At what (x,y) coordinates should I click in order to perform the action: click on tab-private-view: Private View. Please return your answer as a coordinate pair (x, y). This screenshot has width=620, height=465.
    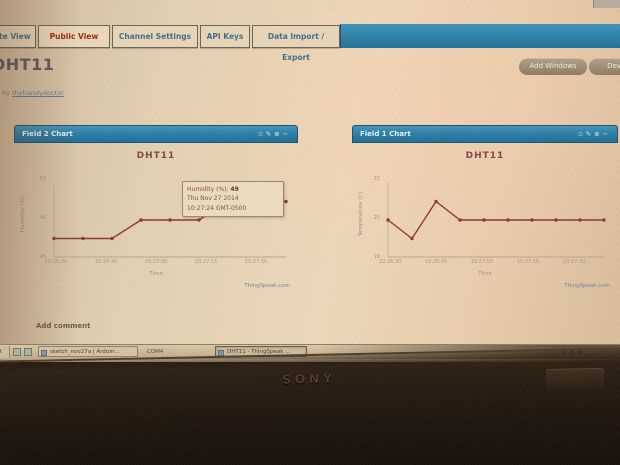
    Looking at the image, I should click on (18, 36).